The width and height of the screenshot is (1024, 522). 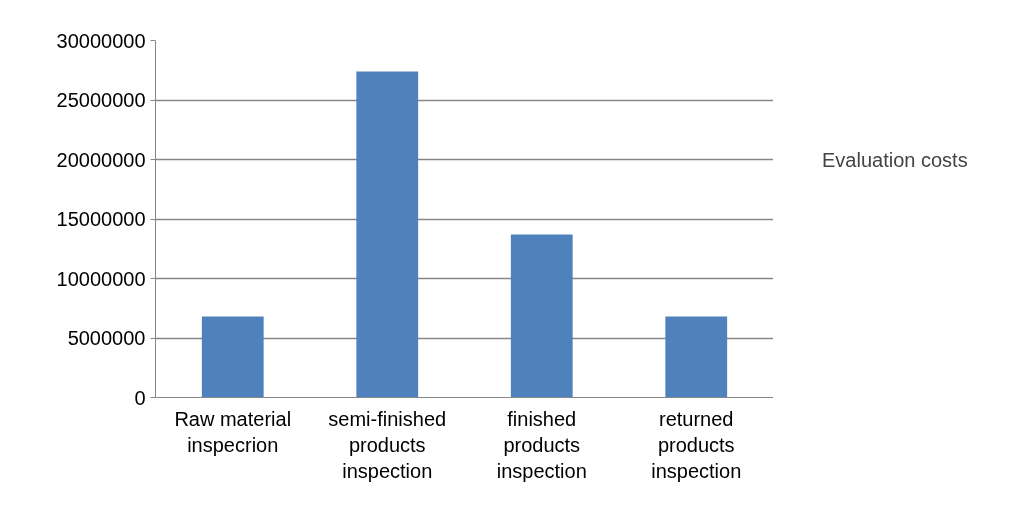 What do you see at coordinates (541, 445) in the screenshot?
I see `x-tick-label: finished products inspection` at bounding box center [541, 445].